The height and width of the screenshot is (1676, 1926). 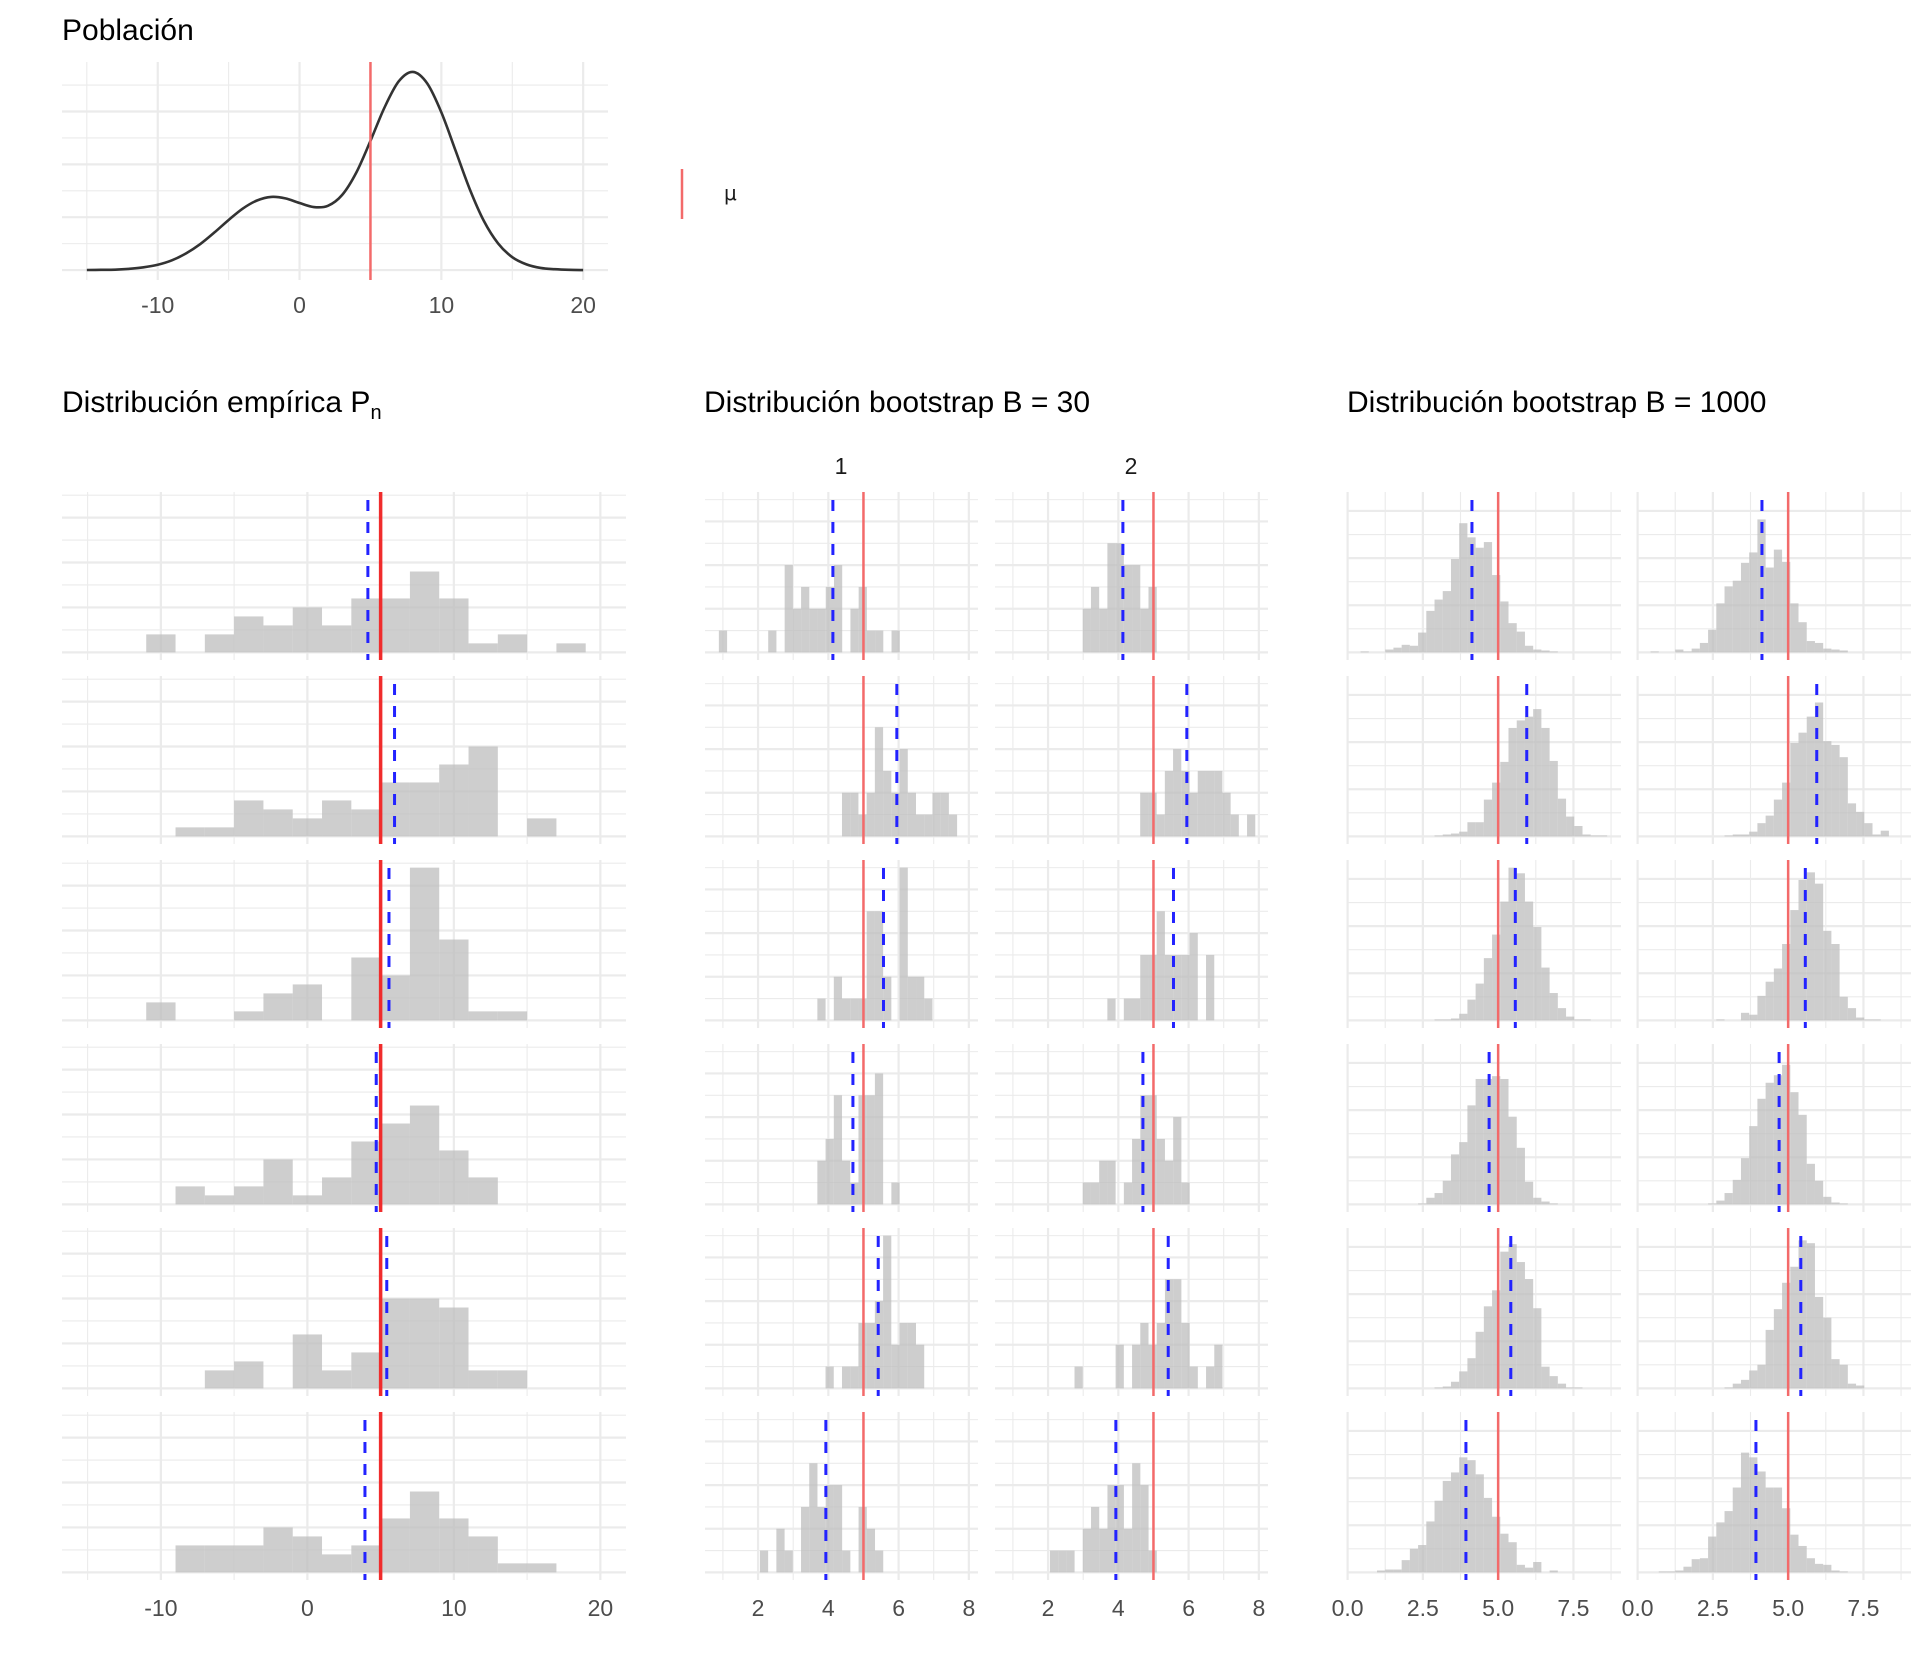 What do you see at coordinates (583, 305) in the screenshot?
I see `x-tick-label: 20` at bounding box center [583, 305].